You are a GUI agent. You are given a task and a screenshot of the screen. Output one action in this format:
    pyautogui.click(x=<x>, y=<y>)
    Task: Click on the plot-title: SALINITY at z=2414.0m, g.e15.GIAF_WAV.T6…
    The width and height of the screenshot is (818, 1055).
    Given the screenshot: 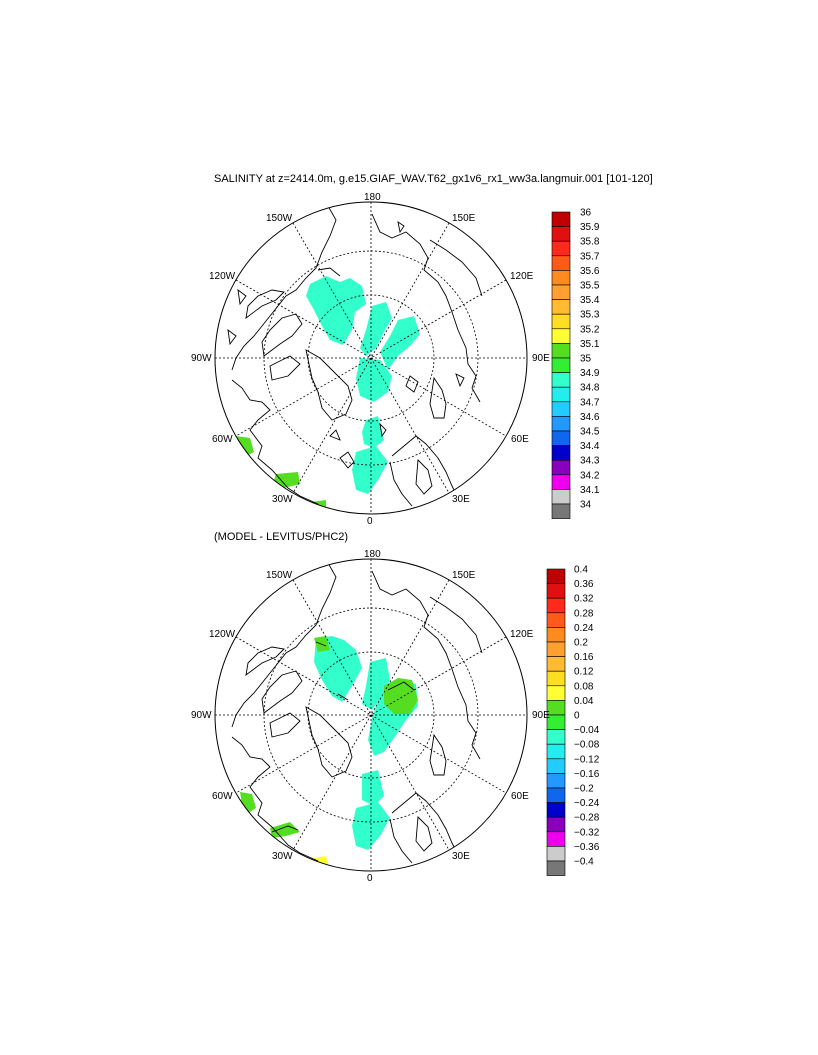 What is the action you would take?
    pyautogui.click(x=433, y=179)
    